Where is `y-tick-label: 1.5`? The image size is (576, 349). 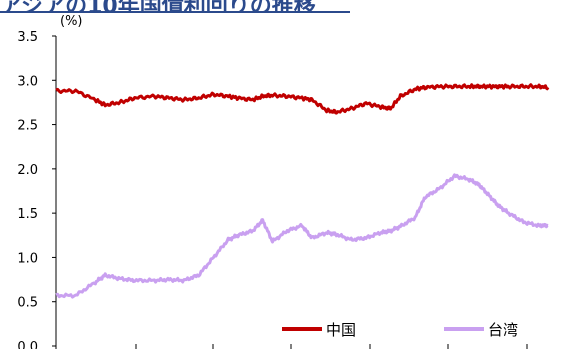 y-tick-label: 1.5 is located at coordinates (27, 214).